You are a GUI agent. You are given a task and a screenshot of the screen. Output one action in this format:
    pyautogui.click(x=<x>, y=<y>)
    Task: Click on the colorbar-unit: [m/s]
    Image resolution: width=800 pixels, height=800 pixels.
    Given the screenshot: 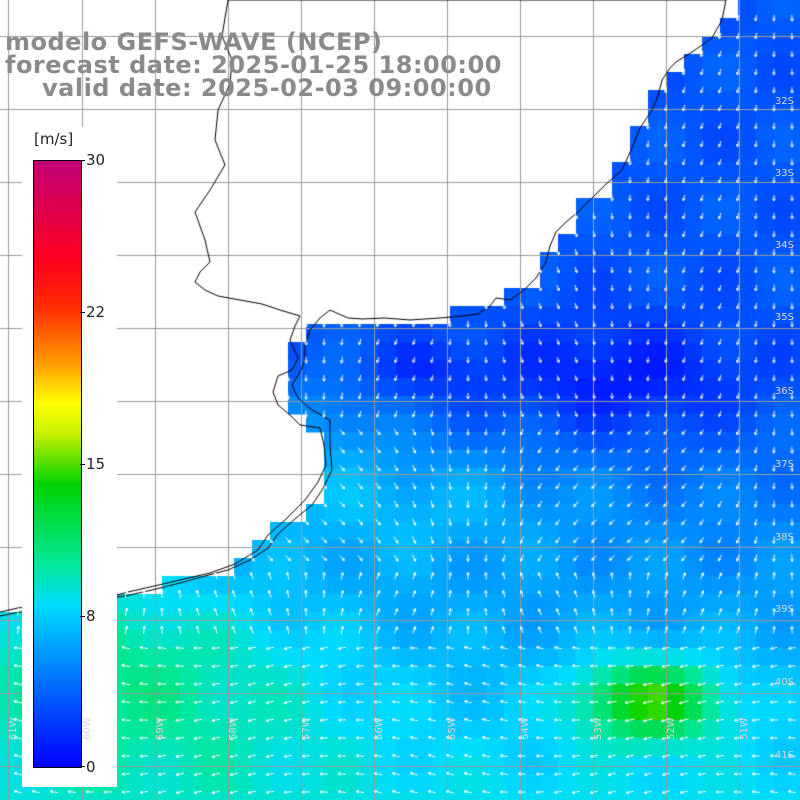 What is the action you would take?
    pyautogui.click(x=54, y=139)
    